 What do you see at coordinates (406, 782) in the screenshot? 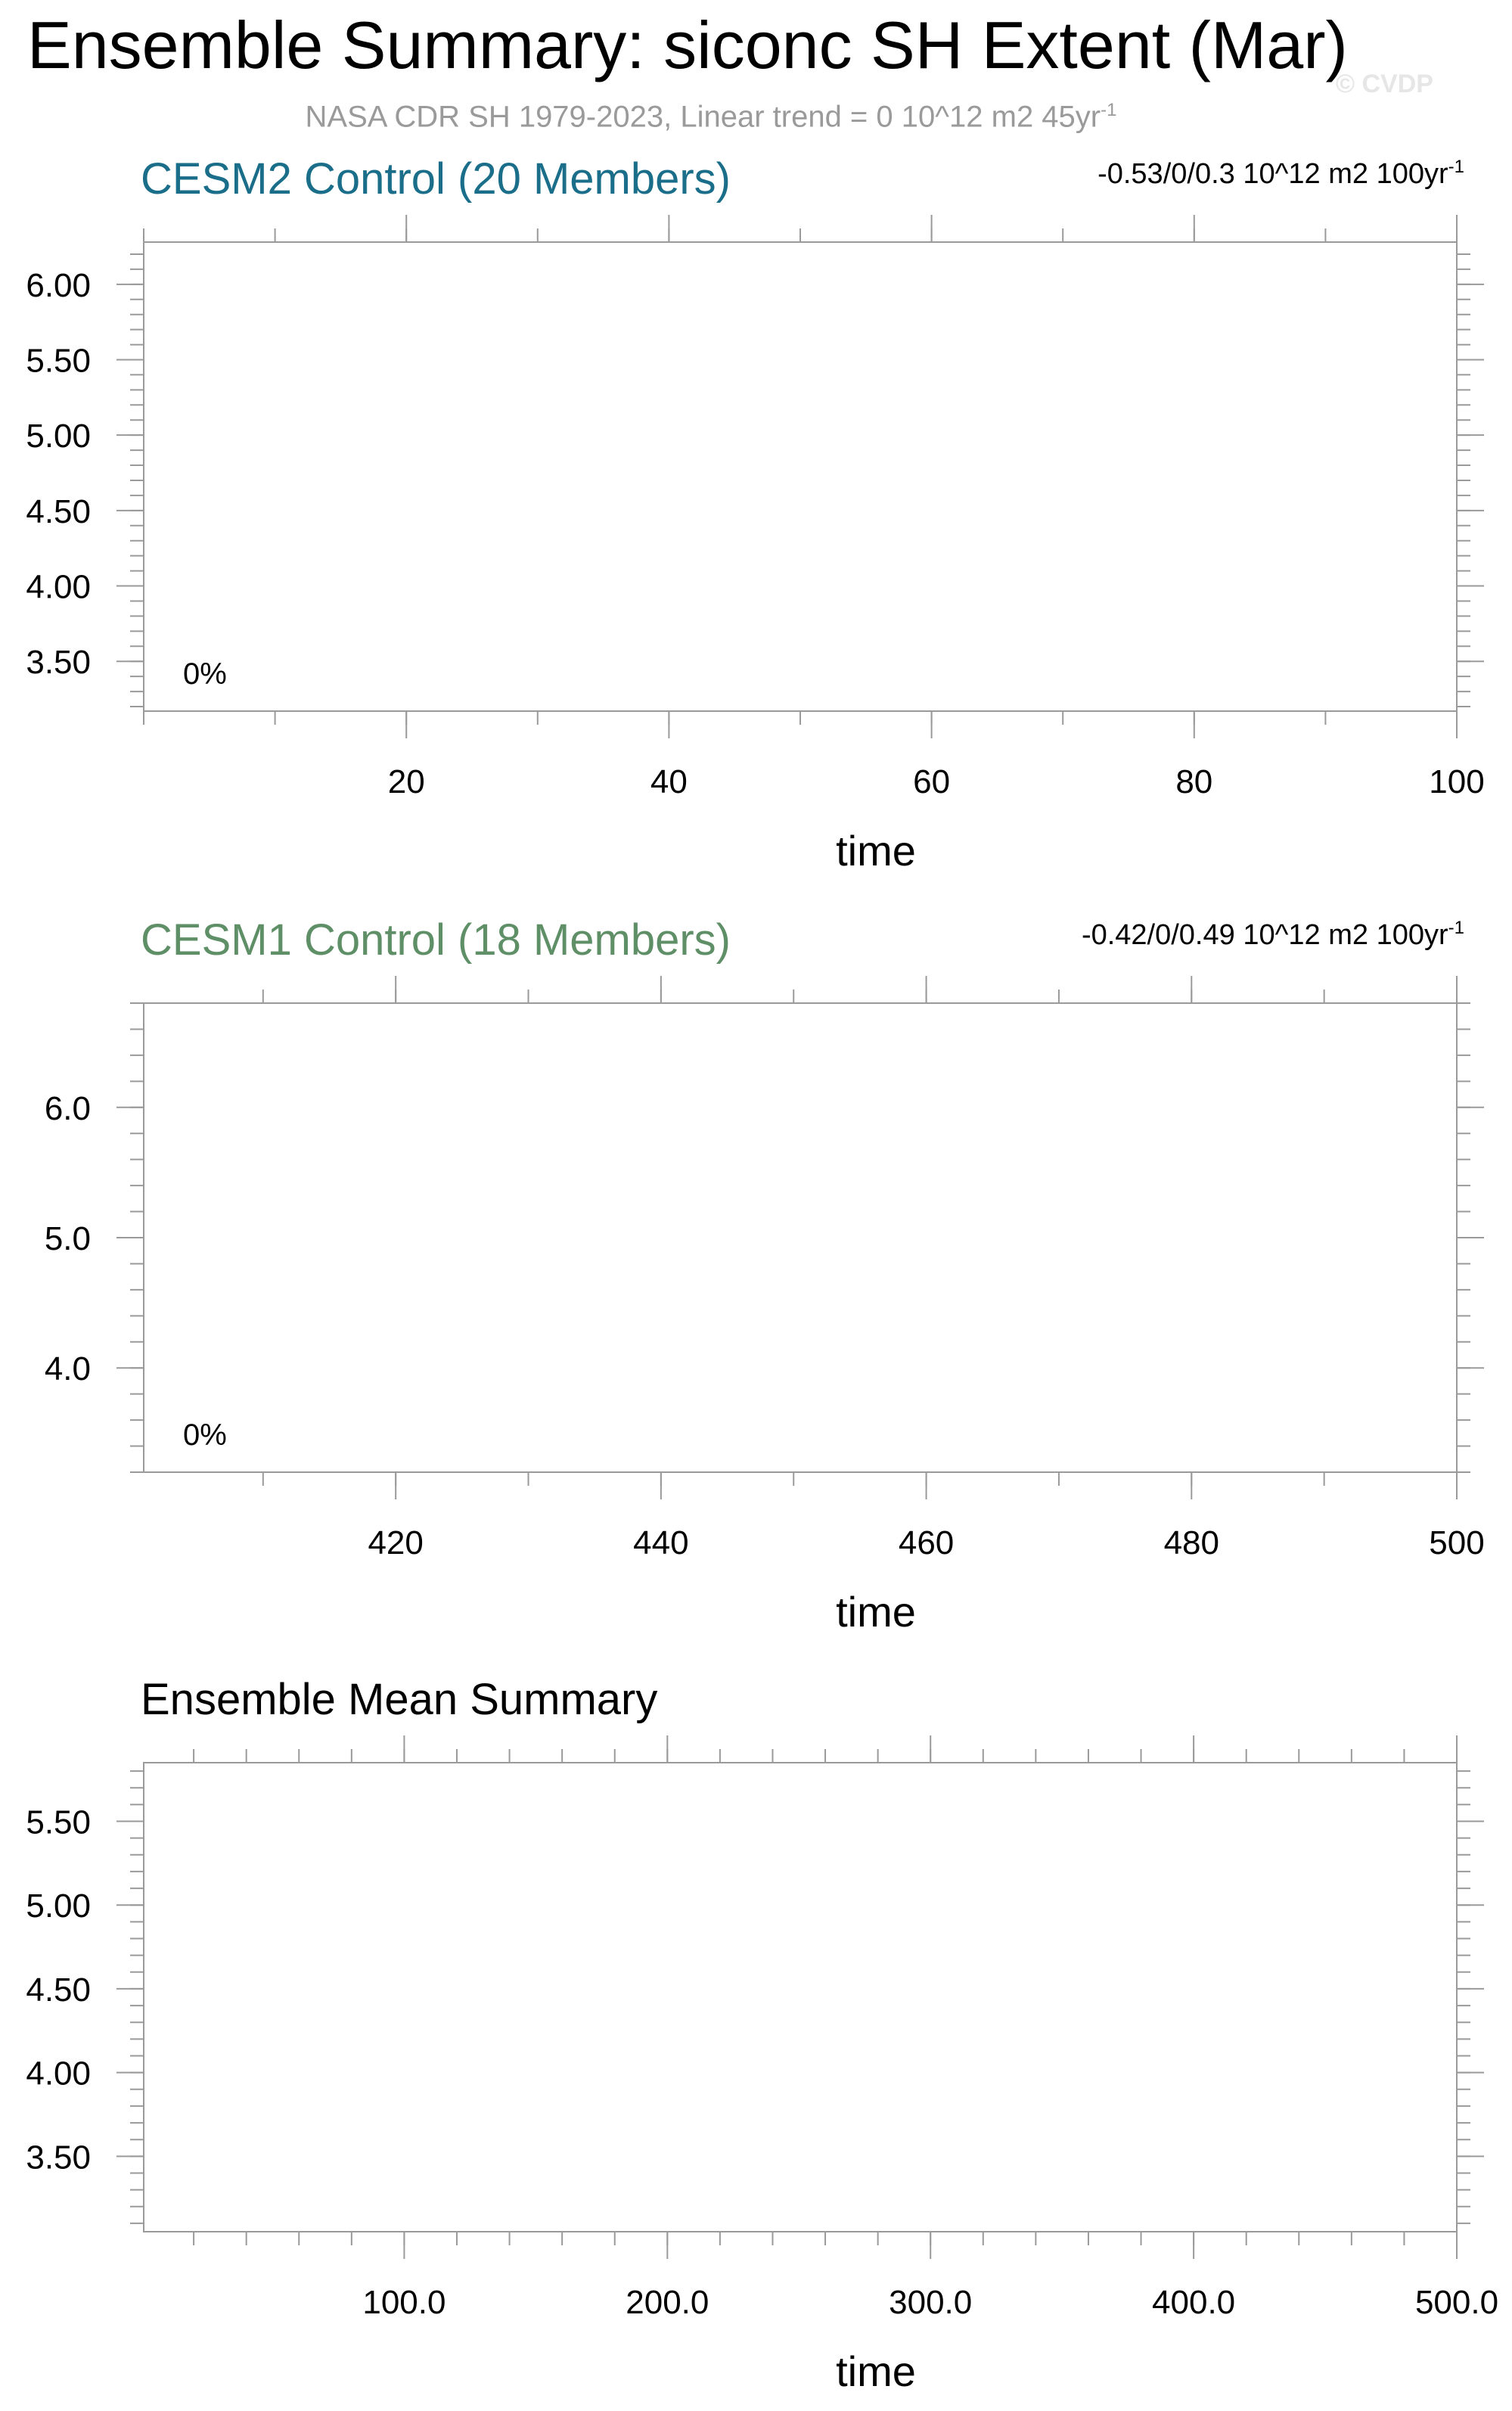
I see `x-tick-label: 20` at bounding box center [406, 782].